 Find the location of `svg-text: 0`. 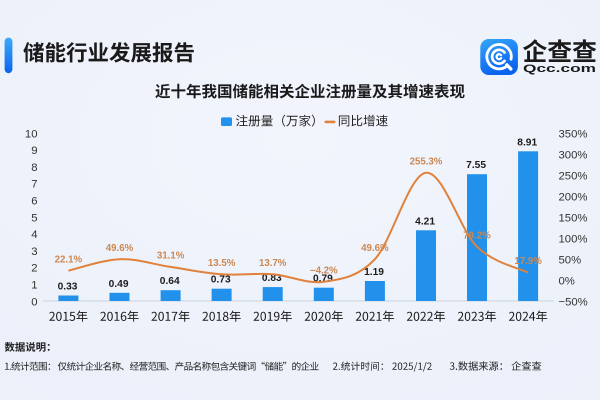

svg-text: 0 is located at coordinates (34, 302).